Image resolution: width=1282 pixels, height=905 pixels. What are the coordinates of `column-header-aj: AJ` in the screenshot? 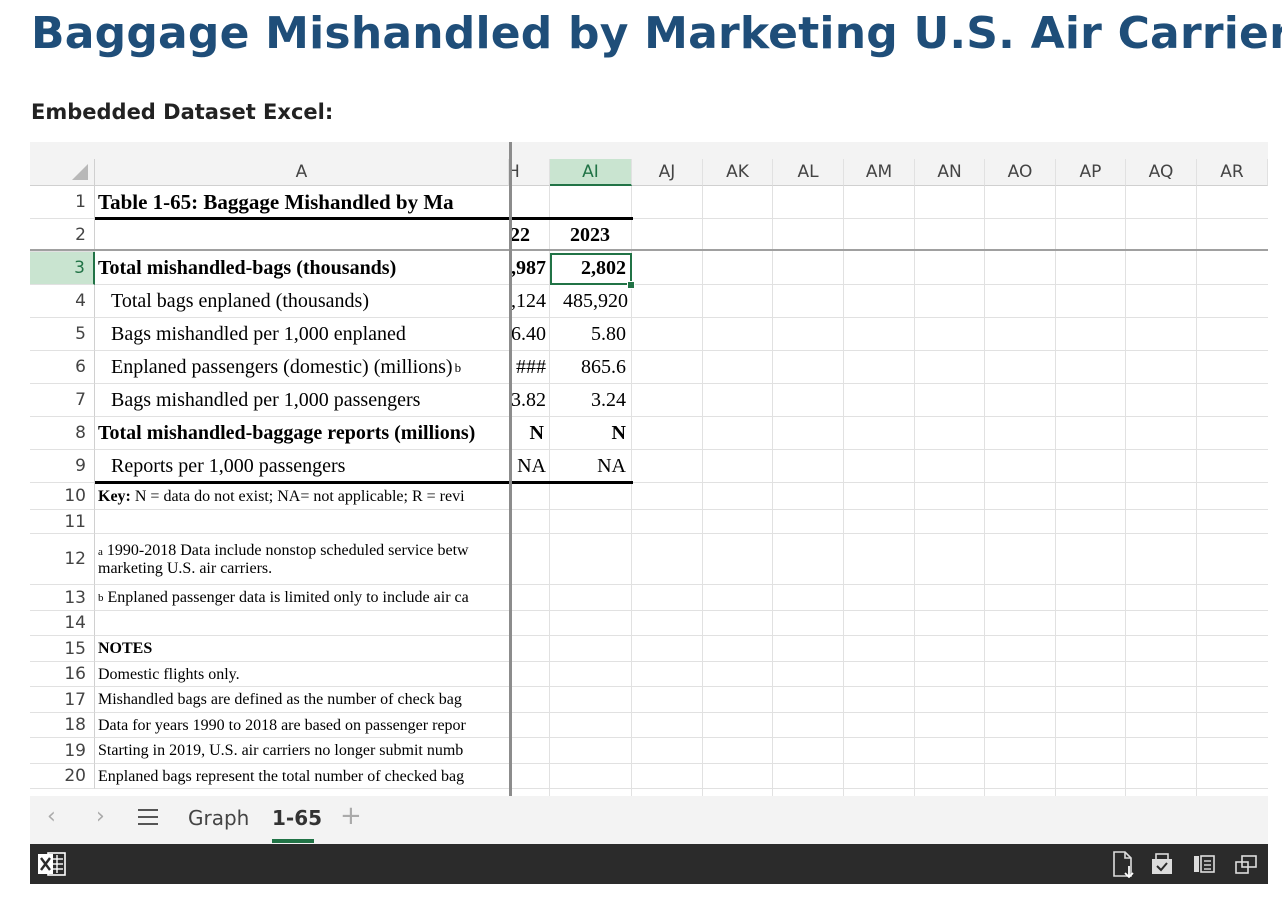 It's located at (667, 172).